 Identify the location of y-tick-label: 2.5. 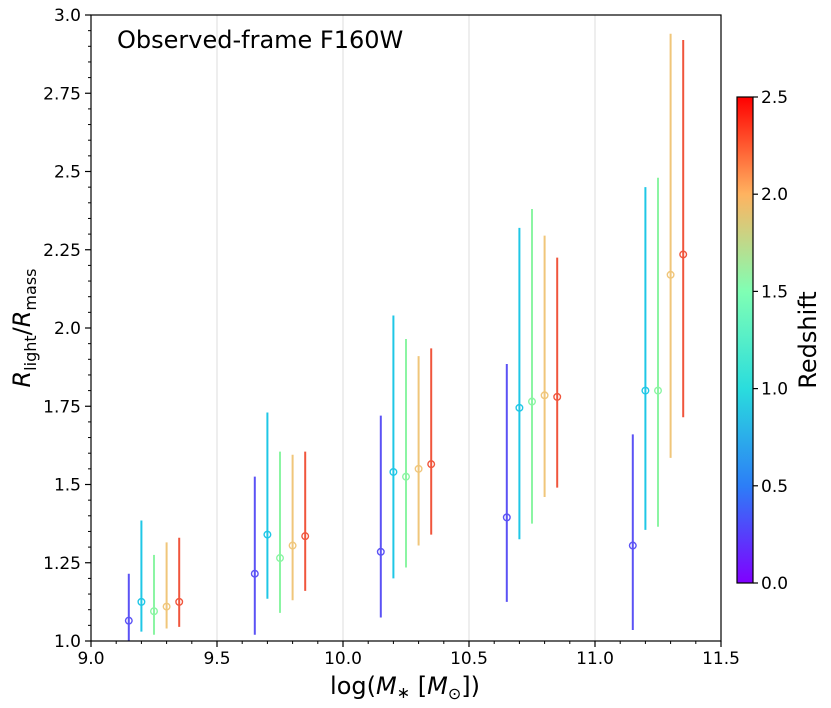
(67, 173).